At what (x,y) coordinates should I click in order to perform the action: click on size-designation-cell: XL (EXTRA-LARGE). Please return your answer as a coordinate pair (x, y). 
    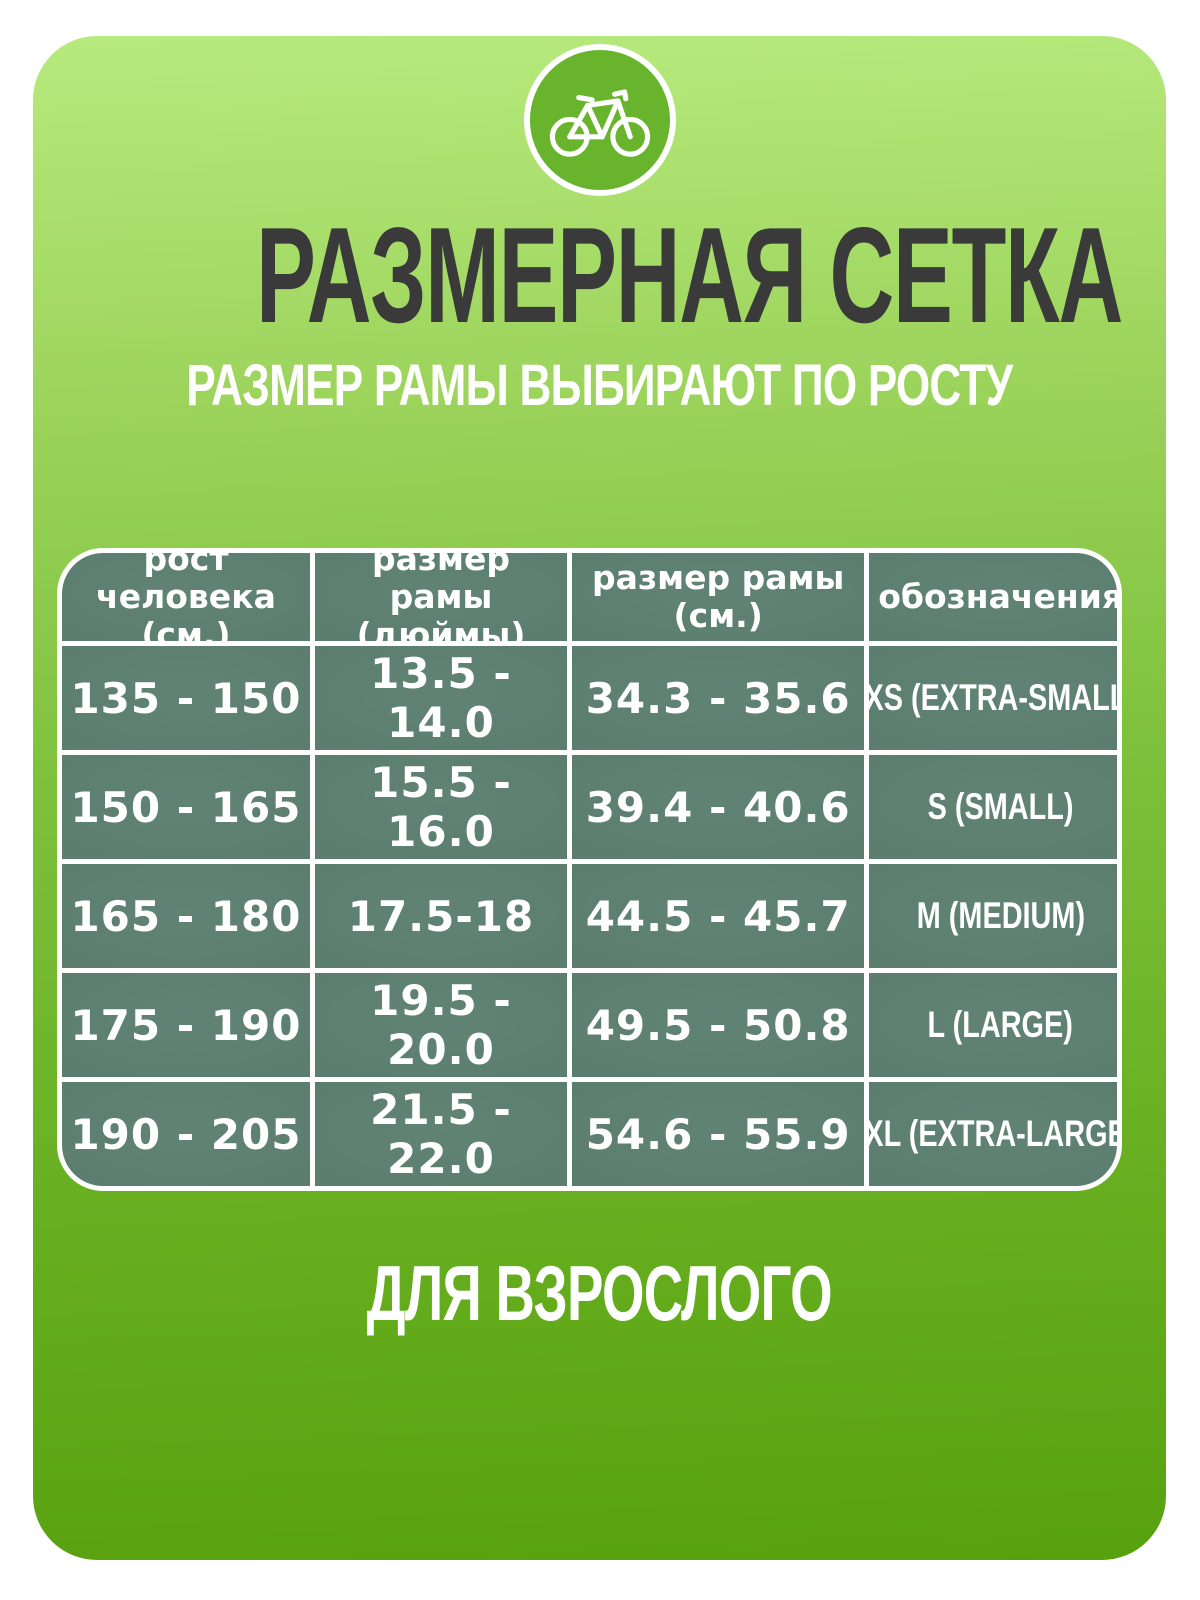
    Looking at the image, I should click on (991, 1134).